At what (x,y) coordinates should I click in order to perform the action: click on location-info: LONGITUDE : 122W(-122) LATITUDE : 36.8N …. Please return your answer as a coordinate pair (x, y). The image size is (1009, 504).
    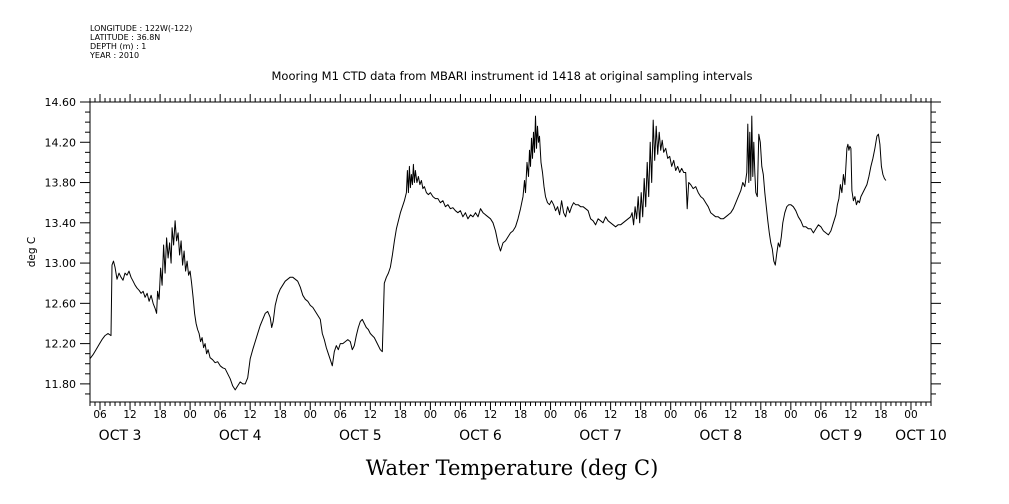
    Looking at the image, I should click on (140, 42).